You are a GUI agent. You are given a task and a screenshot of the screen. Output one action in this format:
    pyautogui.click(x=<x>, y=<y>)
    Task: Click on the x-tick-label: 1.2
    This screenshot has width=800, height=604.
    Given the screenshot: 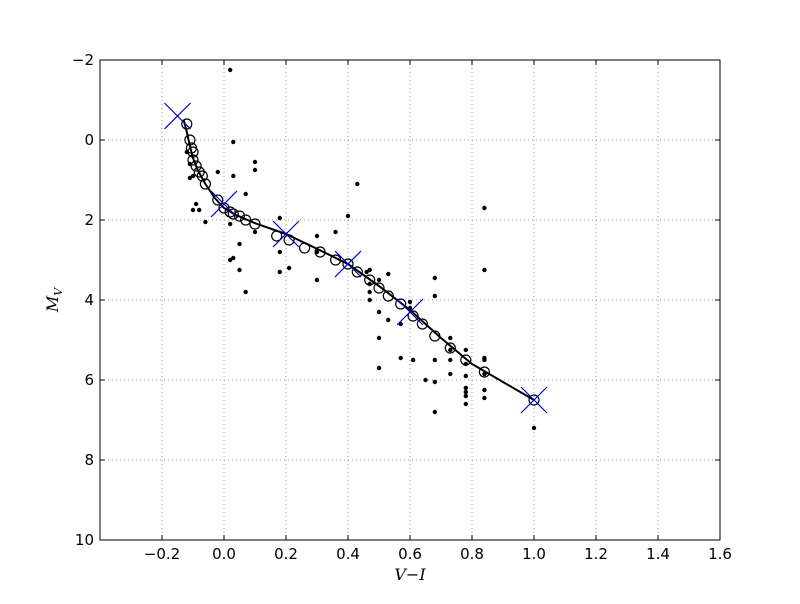 What is the action you would take?
    pyautogui.click(x=596, y=554)
    